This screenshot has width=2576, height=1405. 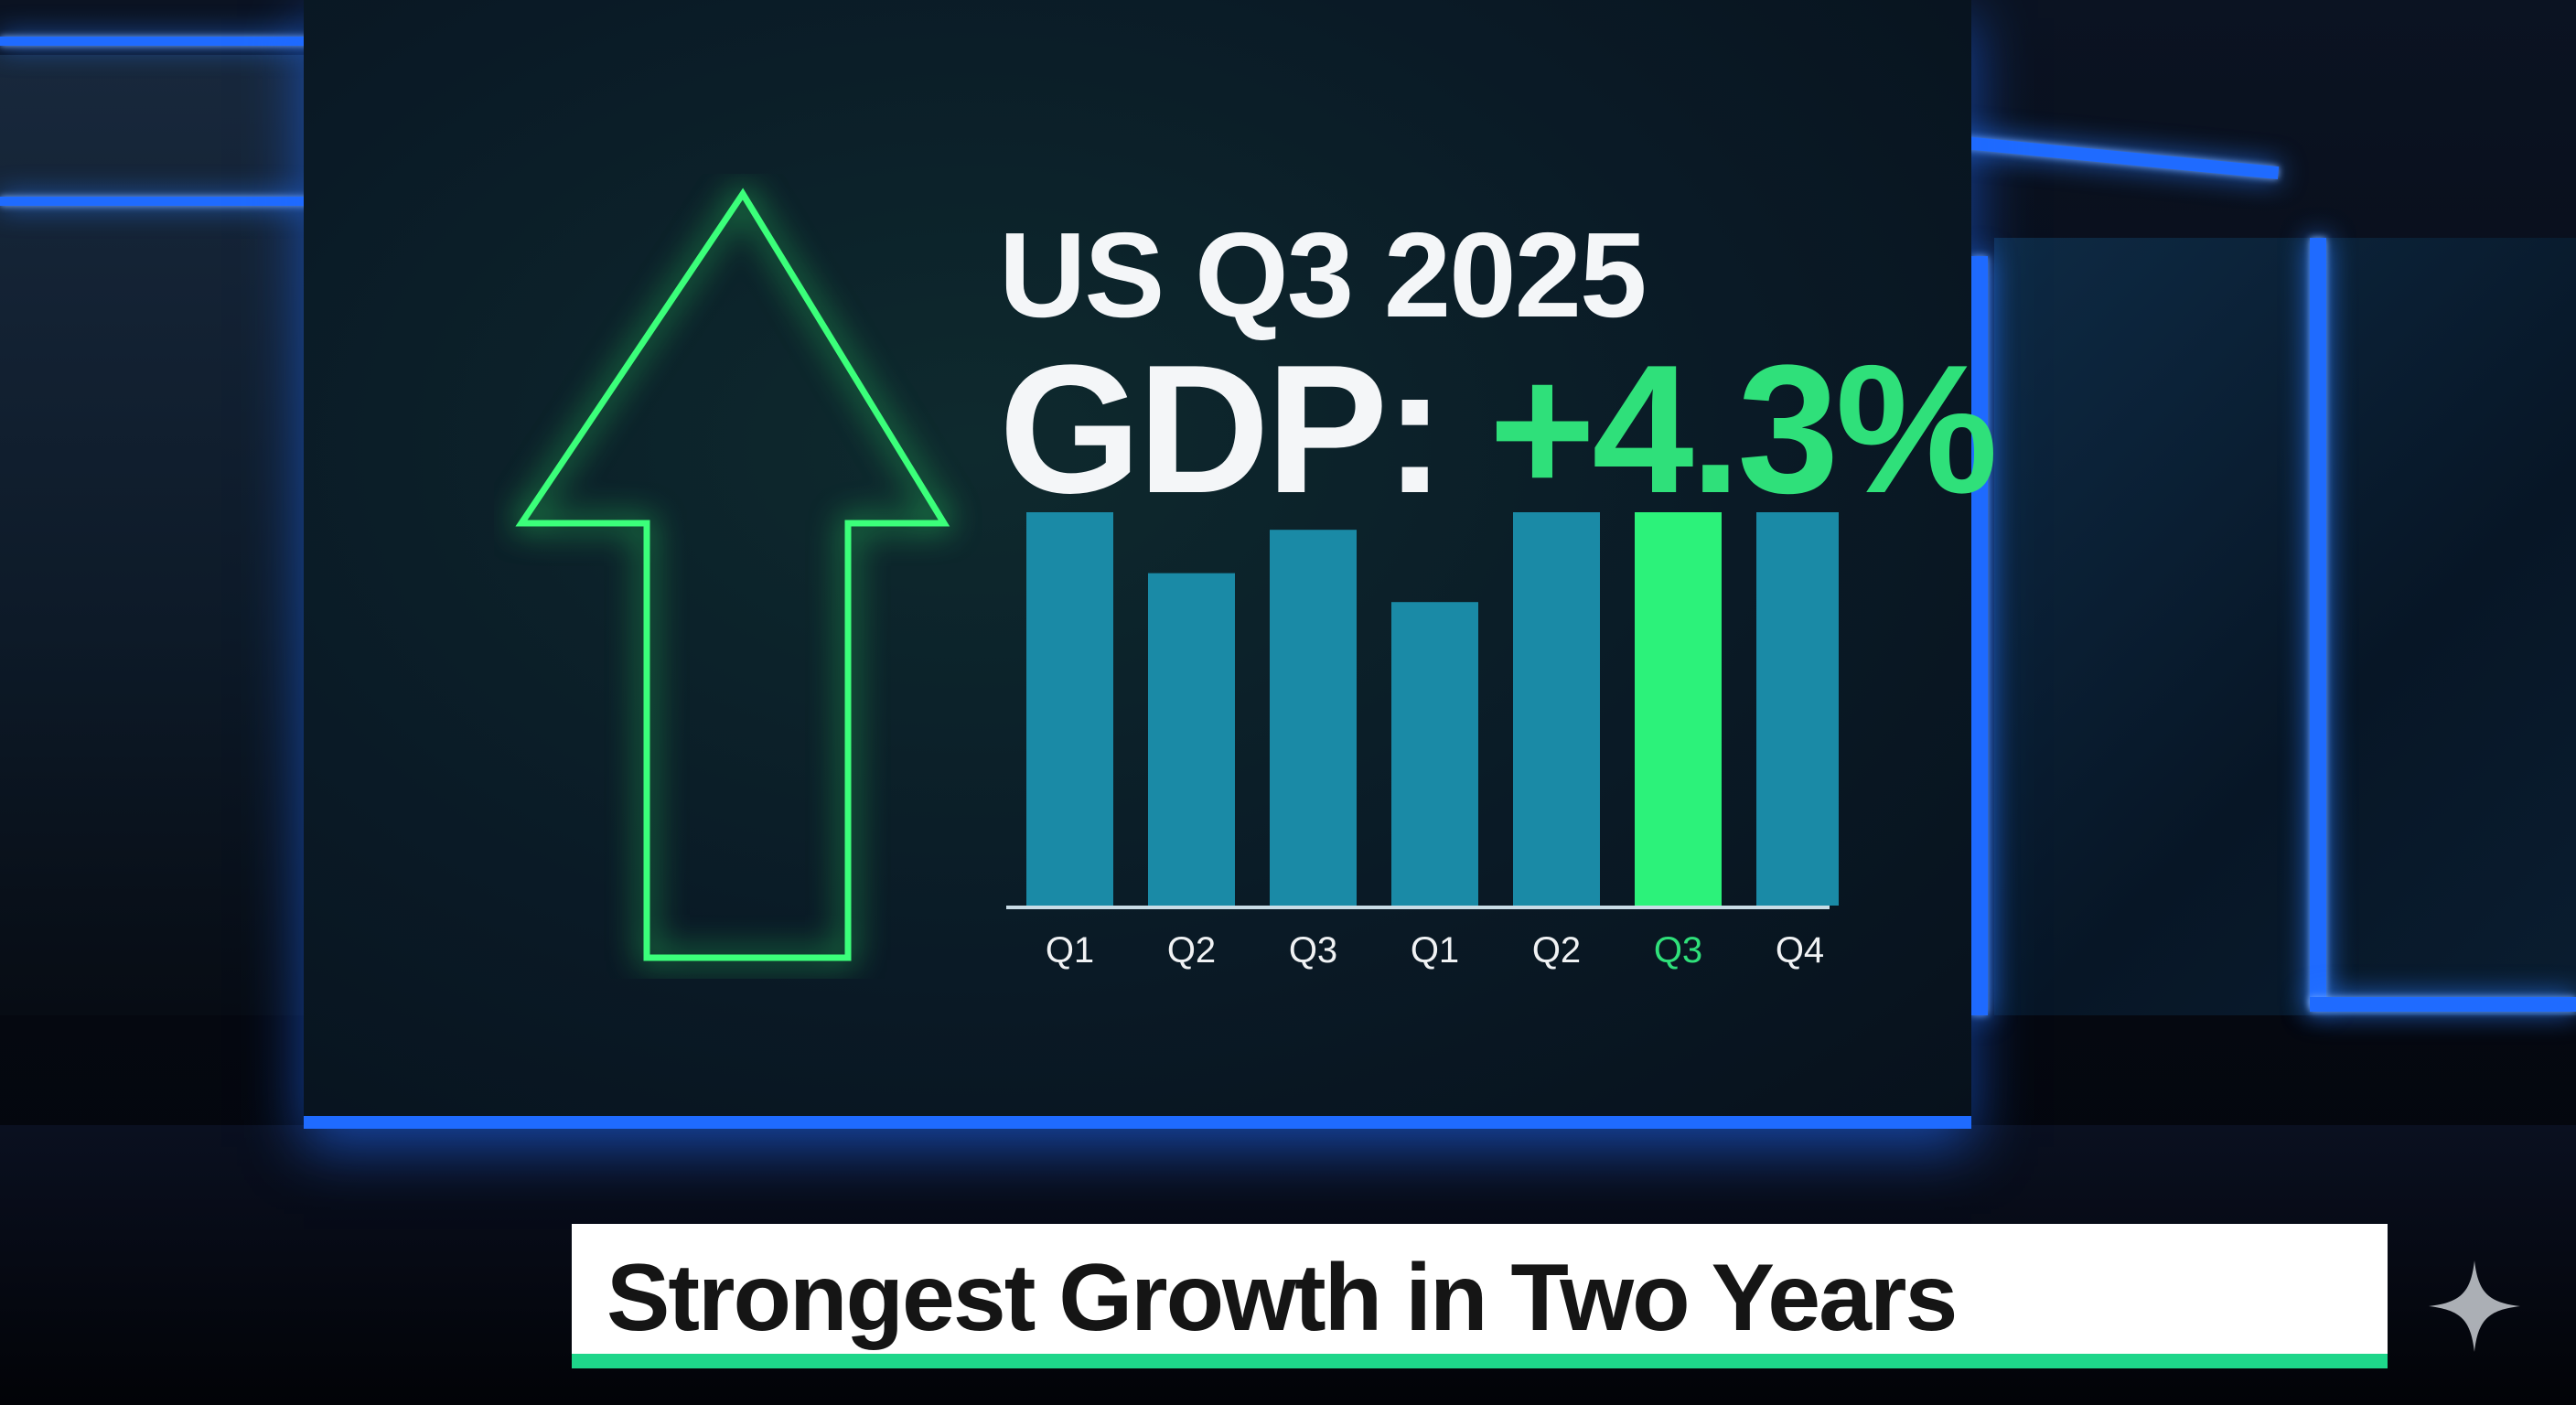 I want to click on x-tick-label: Q4, so click(x=1800, y=951).